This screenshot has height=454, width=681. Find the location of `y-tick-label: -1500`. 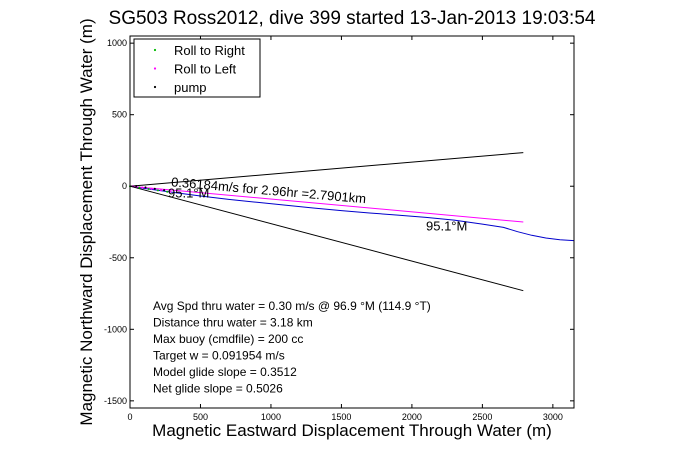

y-tick-label: -1500 is located at coordinates (115, 401).